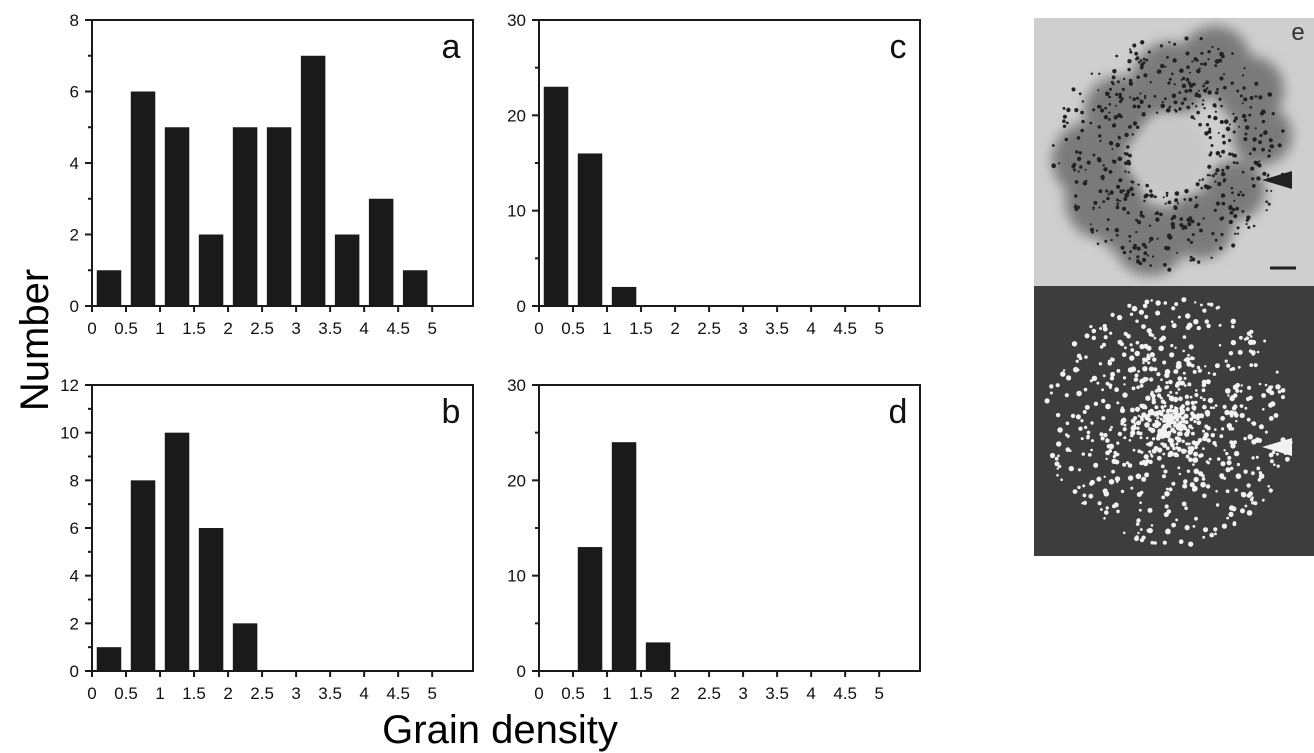  Describe the element at coordinates (1168, 422) in the screenshot. I see `silver-grain-image` at that location.